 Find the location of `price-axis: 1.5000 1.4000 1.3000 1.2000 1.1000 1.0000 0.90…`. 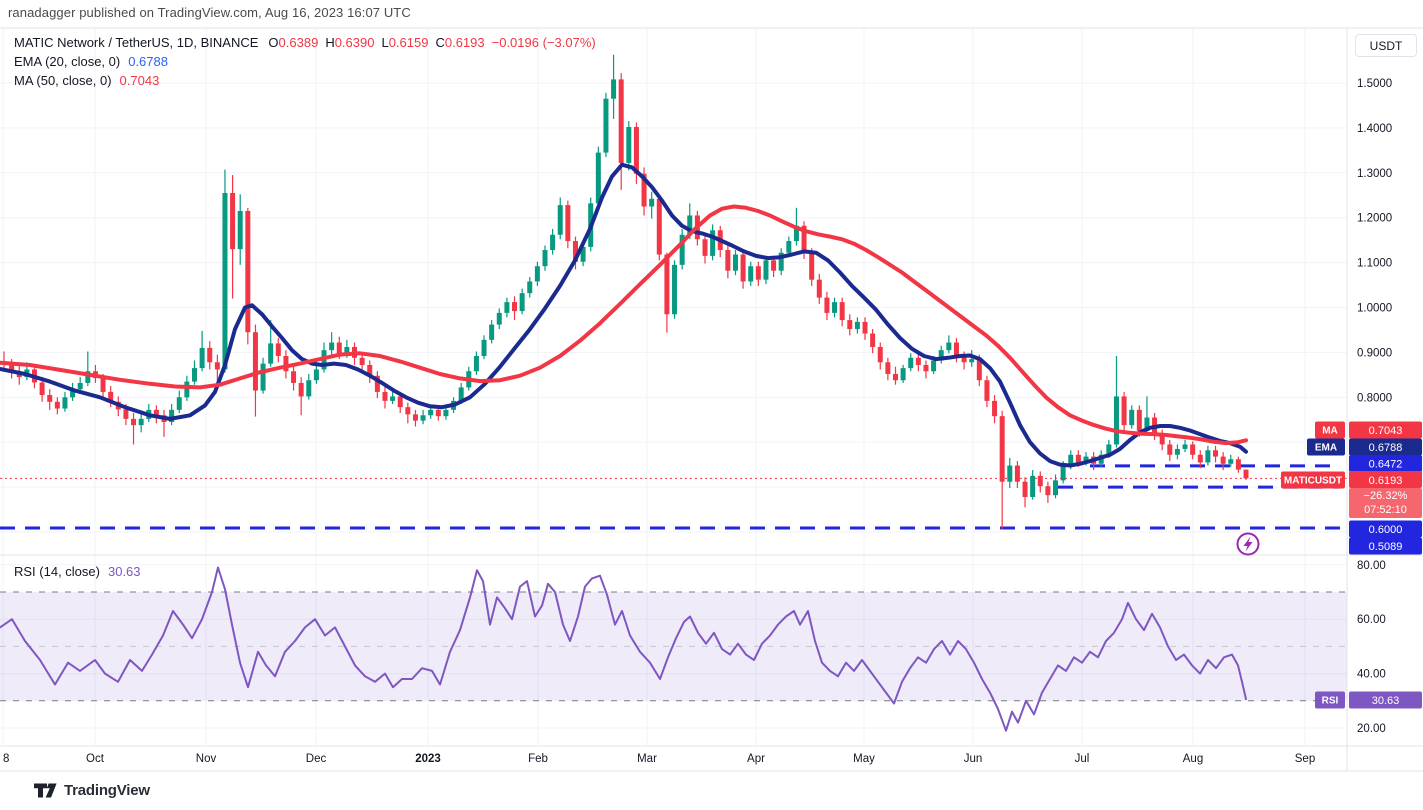

price-axis: 1.5000 1.4000 1.3000 1.2000 1.1000 1.0000 0.90… is located at coordinates (1374, 406).